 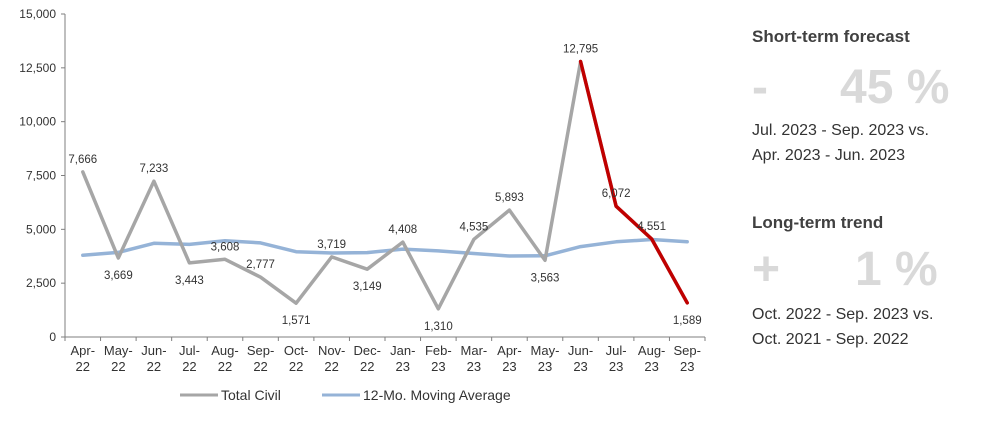 I want to click on x-tick-label-month: Nov-, so click(x=331, y=350).